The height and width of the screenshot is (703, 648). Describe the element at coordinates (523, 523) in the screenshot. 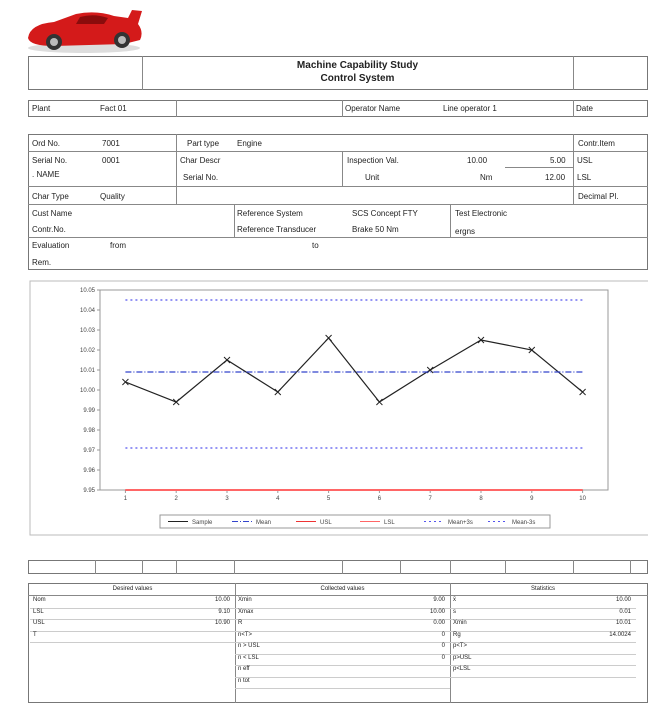

I see `legend-label: Mean-3s` at that location.